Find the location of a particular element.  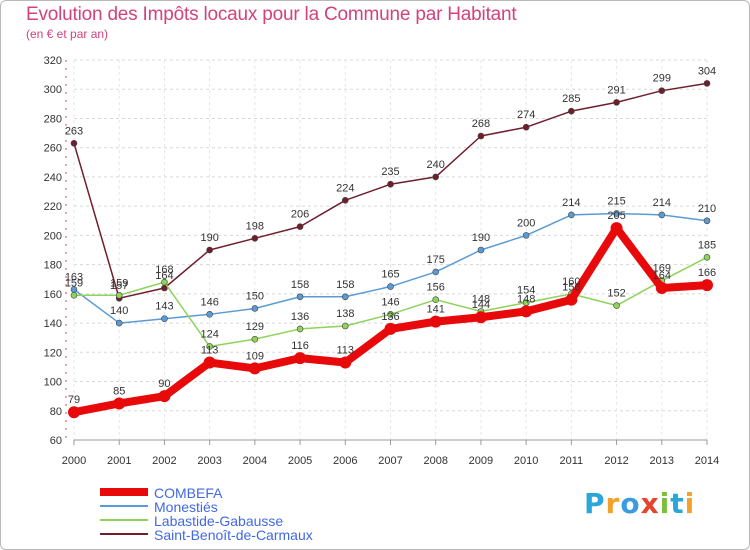

y-tick-label: 160 is located at coordinates (53, 295).